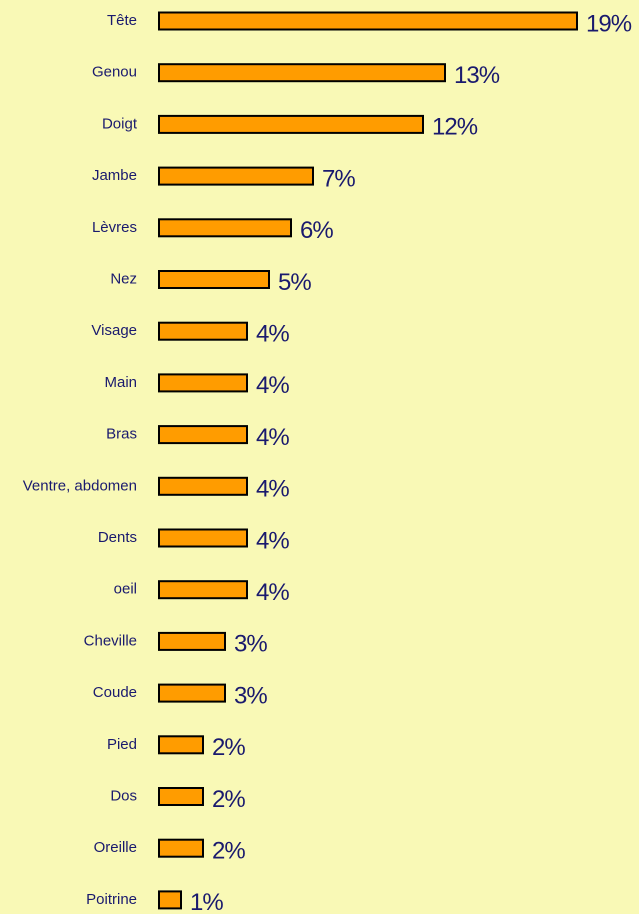 The width and height of the screenshot is (639, 914). What do you see at coordinates (115, 692) in the screenshot?
I see `category-label: Coude` at bounding box center [115, 692].